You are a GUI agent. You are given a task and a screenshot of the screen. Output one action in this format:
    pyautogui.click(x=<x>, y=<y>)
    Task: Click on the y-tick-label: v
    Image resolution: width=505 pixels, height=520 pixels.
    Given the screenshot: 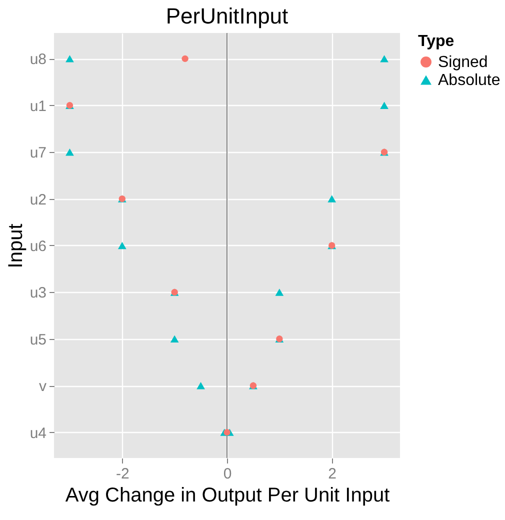 What is the action you would take?
    pyautogui.click(x=43, y=387)
    